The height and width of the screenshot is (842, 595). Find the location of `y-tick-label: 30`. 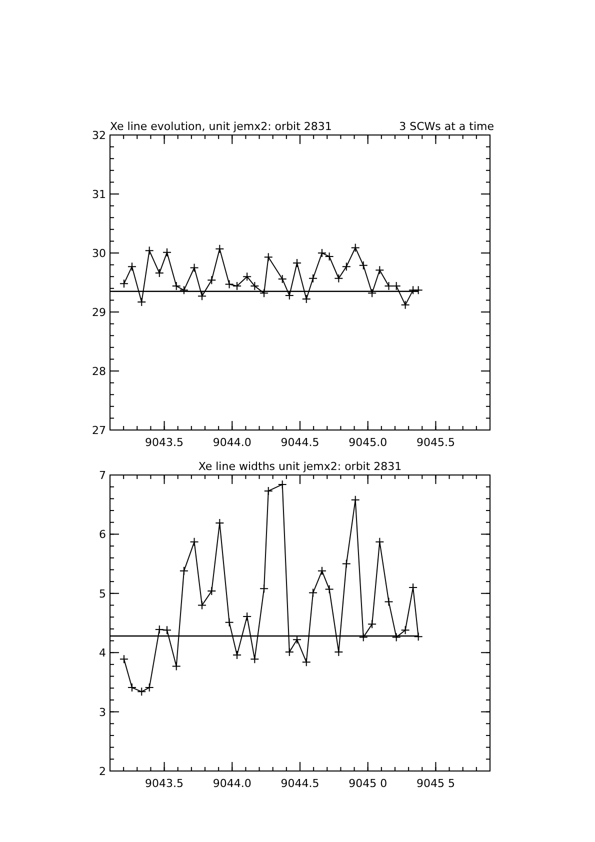

y-tick-label: 30 is located at coordinates (99, 253).